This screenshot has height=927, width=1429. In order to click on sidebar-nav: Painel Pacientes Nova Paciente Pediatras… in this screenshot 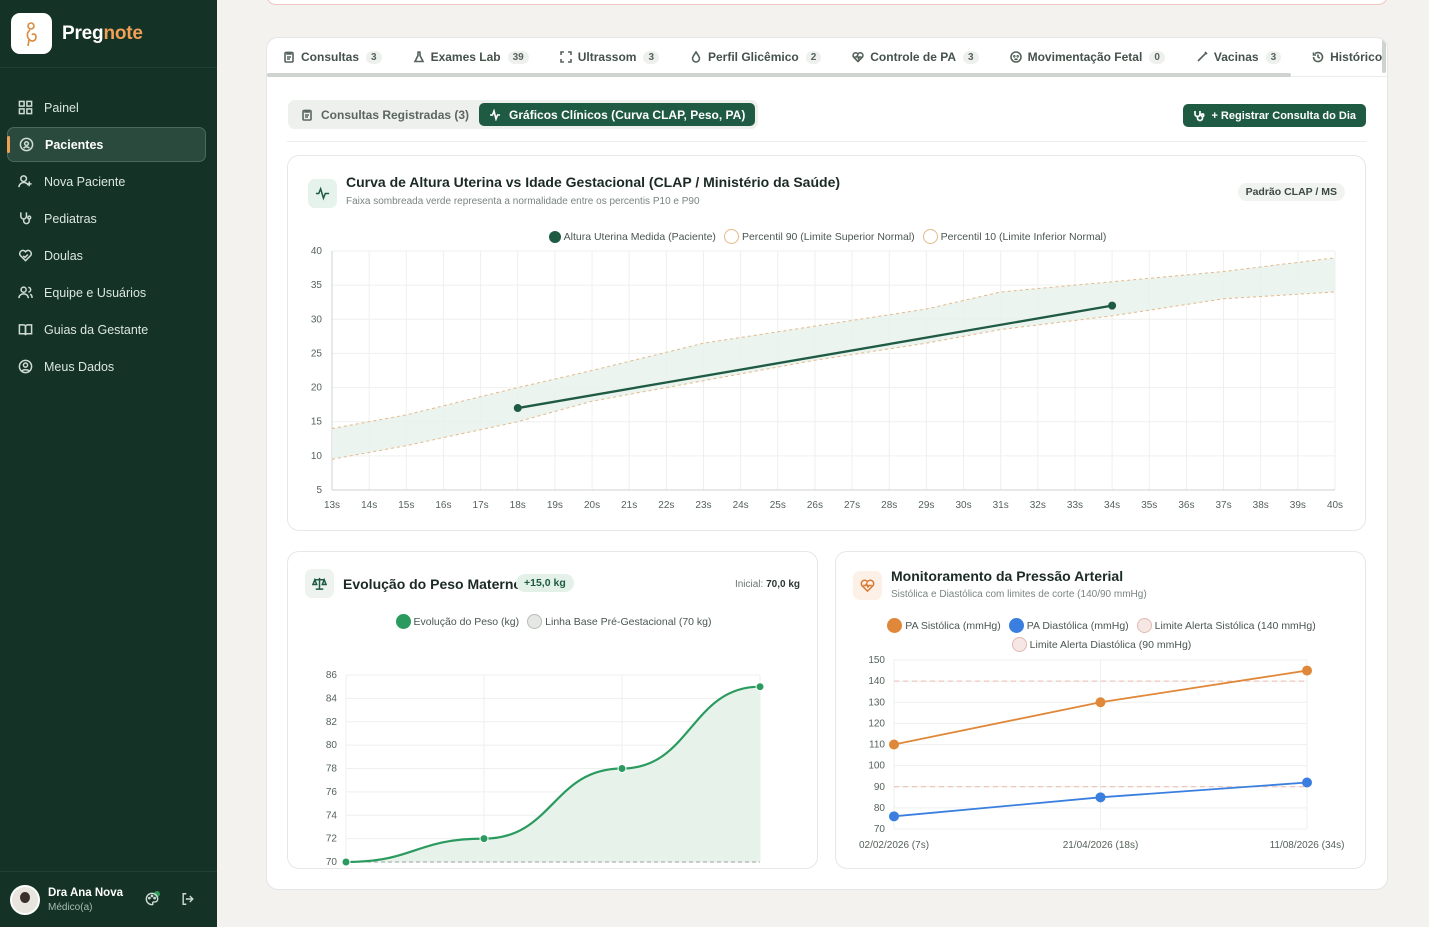, I will do `click(108, 226)`.